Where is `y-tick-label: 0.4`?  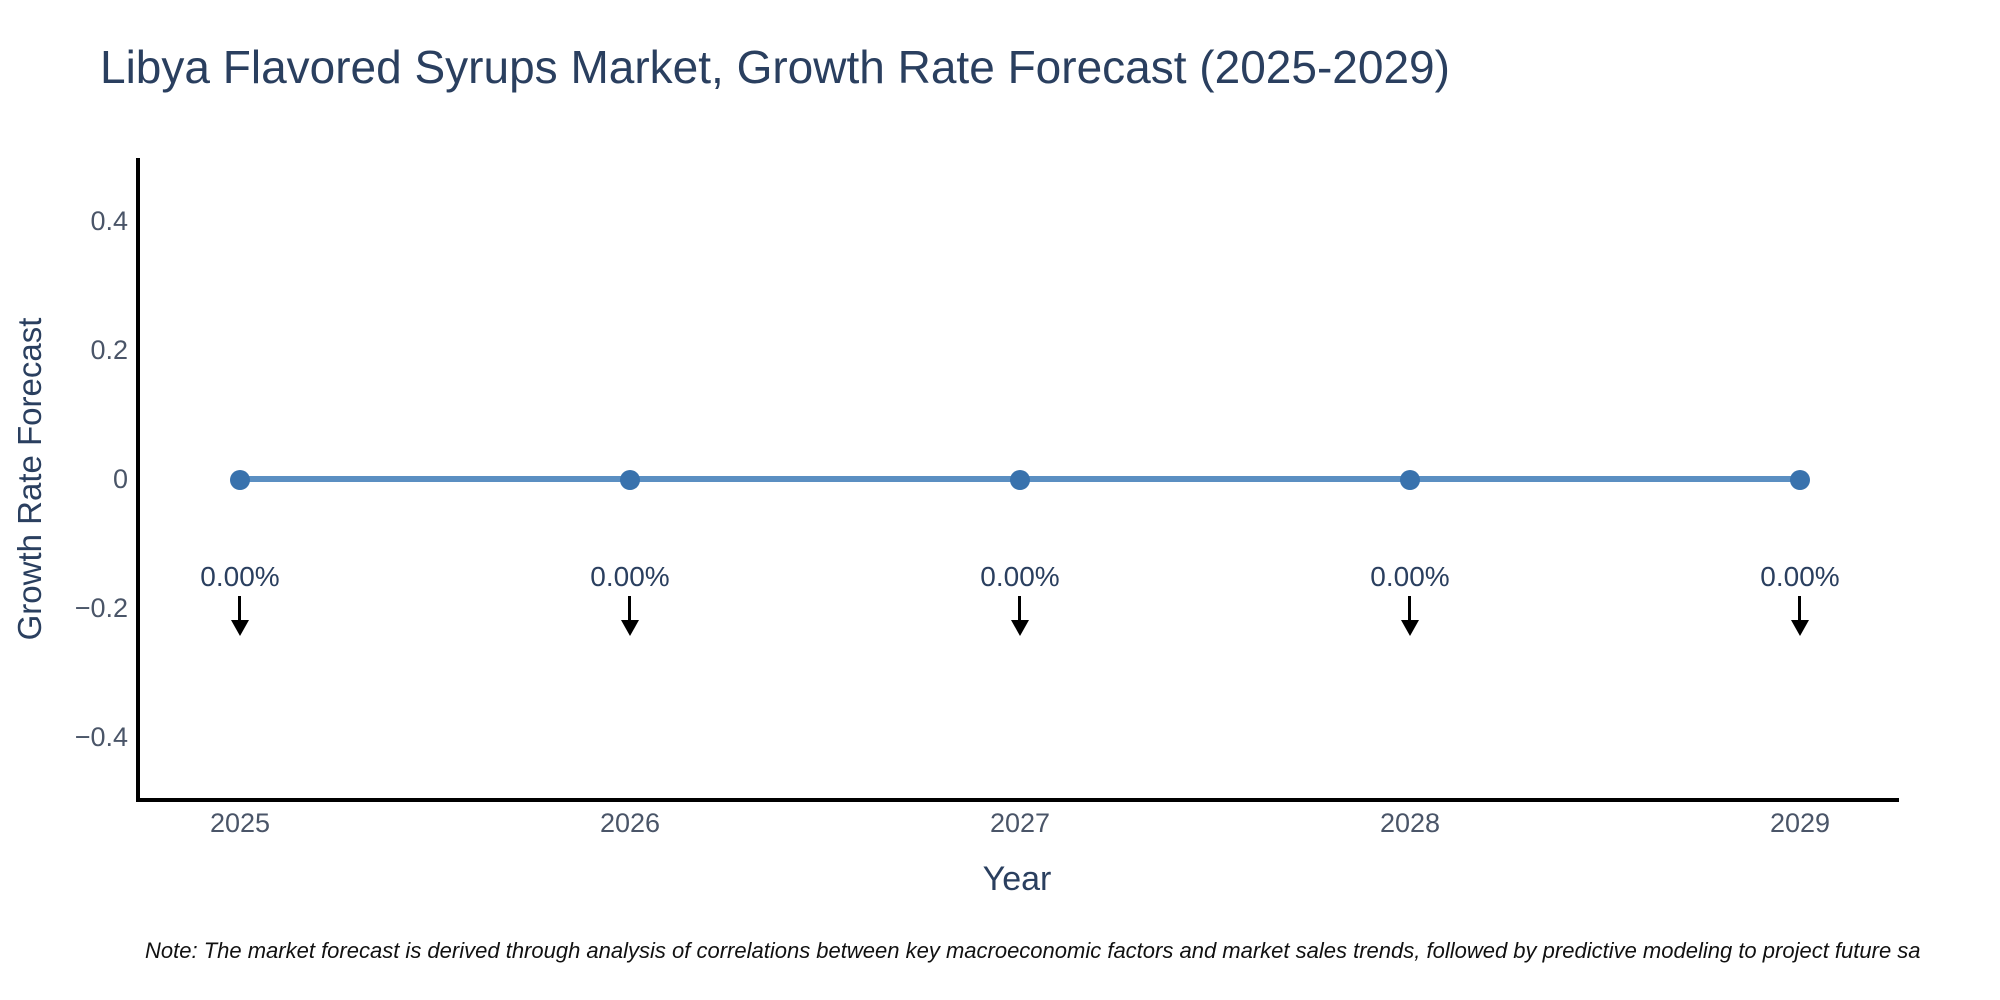
y-tick-label: 0.4 is located at coordinates (109, 221).